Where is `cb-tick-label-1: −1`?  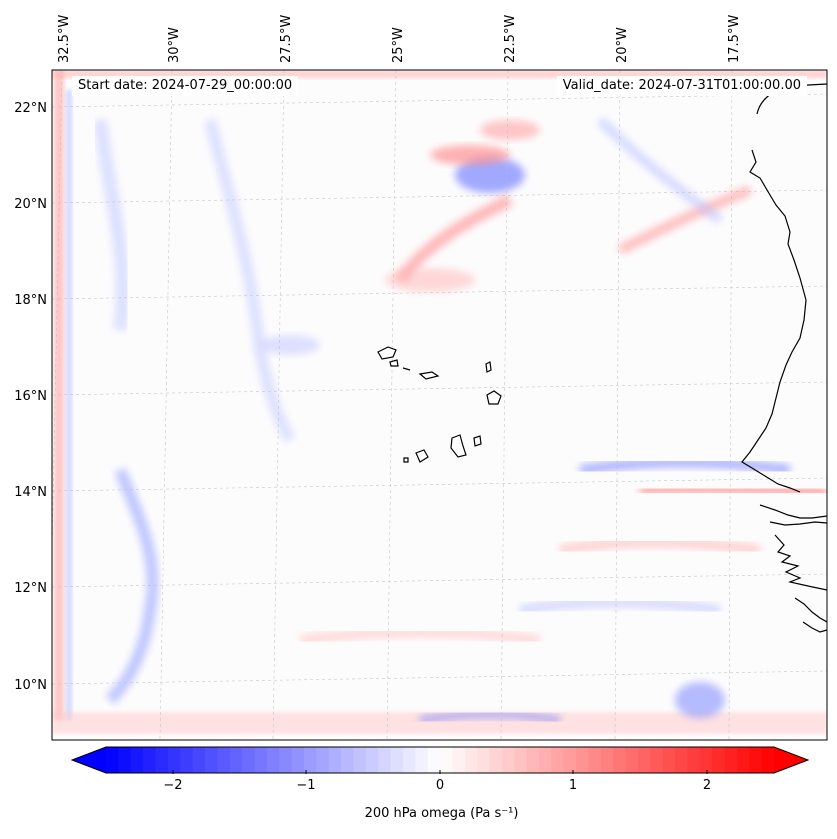 cb-tick-label-1: −1 is located at coordinates (305, 785).